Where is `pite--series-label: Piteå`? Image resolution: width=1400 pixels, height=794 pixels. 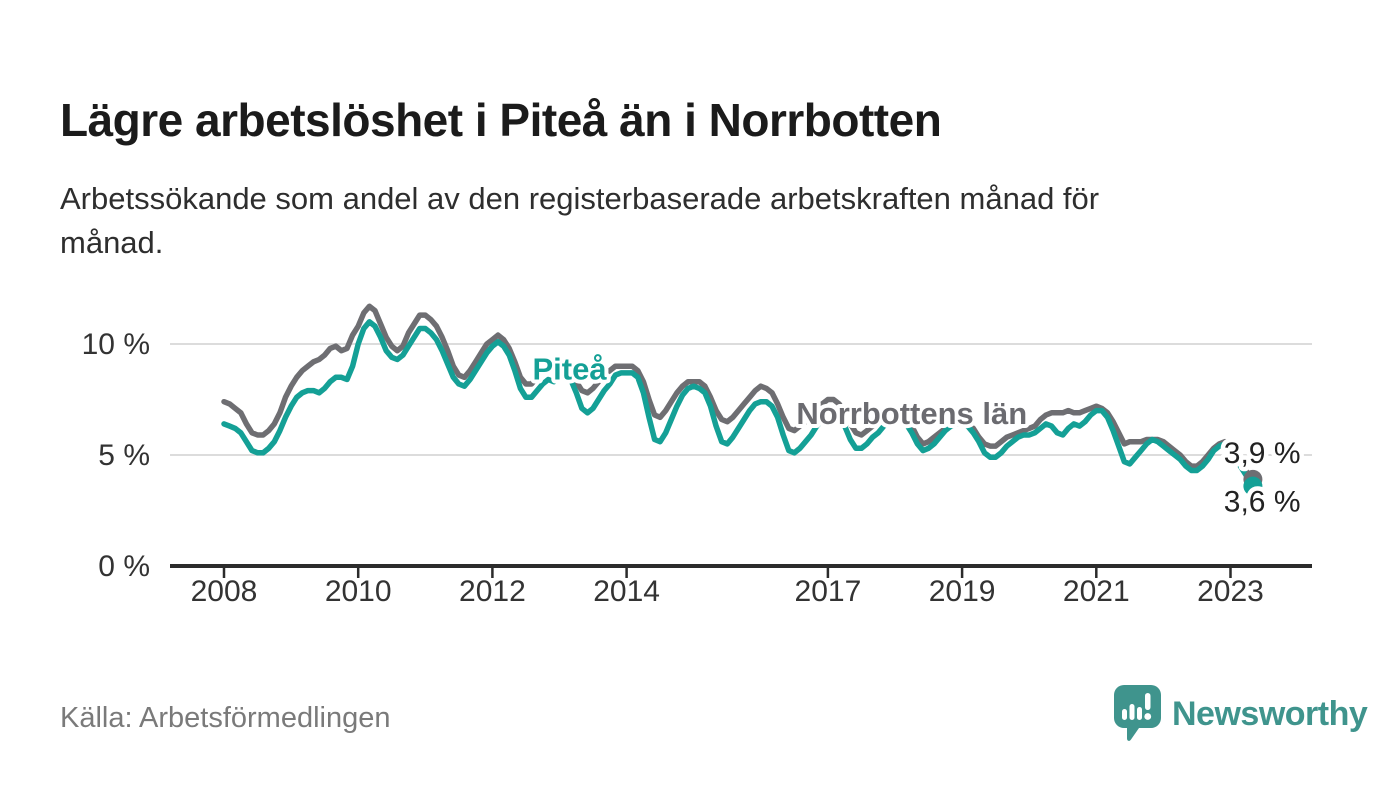
pite--series-label: Piteå is located at coordinates (570, 368).